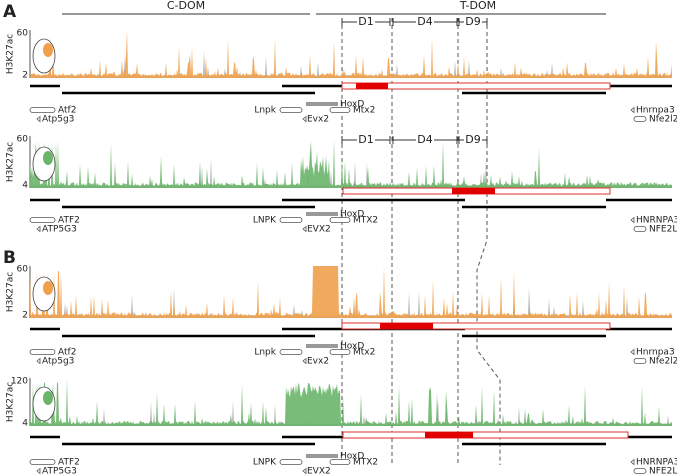 Image resolution: width=677 pixels, height=474 pixels. I want to click on y-max-label: 120, so click(19, 382).